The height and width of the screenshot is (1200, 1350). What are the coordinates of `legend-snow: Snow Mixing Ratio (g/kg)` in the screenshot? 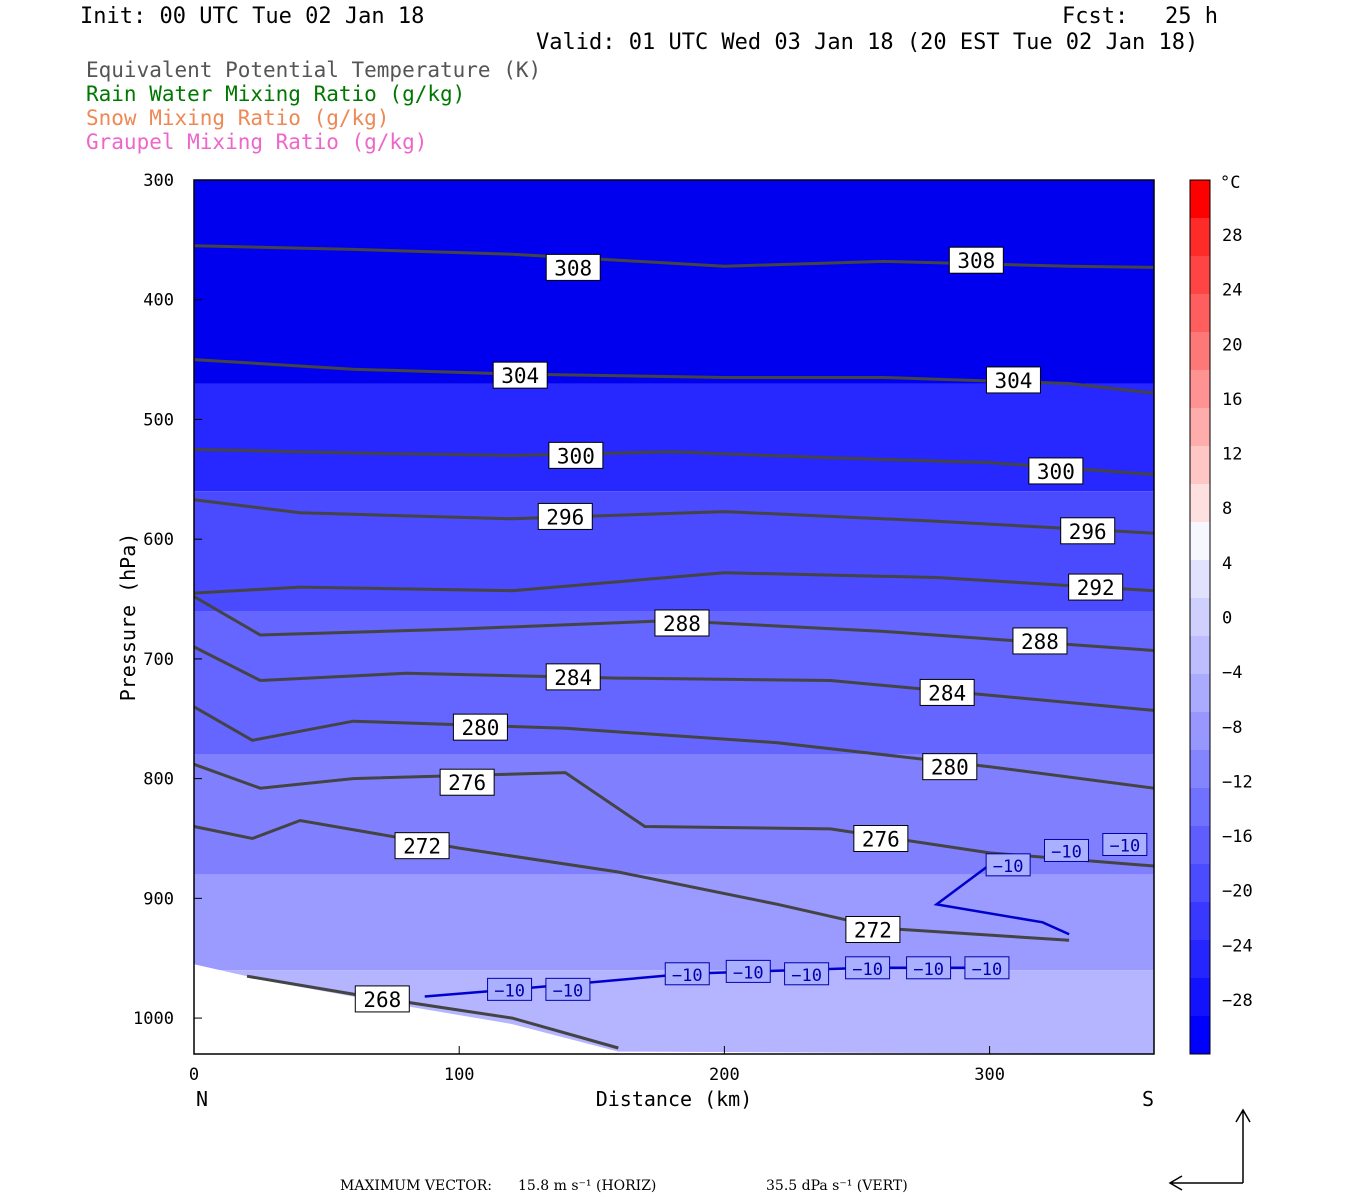 It's located at (238, 118).